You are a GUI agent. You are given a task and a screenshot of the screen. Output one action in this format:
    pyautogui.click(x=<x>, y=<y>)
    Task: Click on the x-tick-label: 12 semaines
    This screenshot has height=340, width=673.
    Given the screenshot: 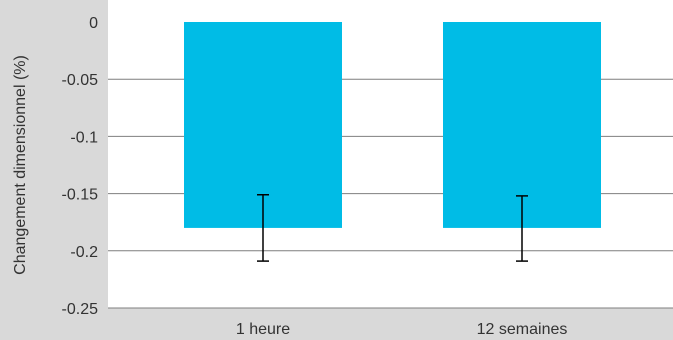 What is the action you would take?
    pyautogui.click(x=522, y=329)
    